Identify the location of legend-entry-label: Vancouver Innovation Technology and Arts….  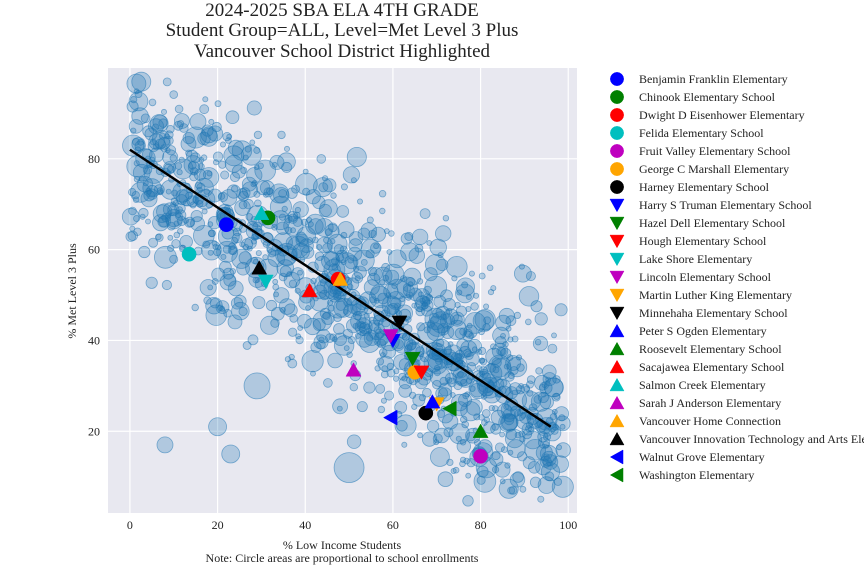
(751, 439).